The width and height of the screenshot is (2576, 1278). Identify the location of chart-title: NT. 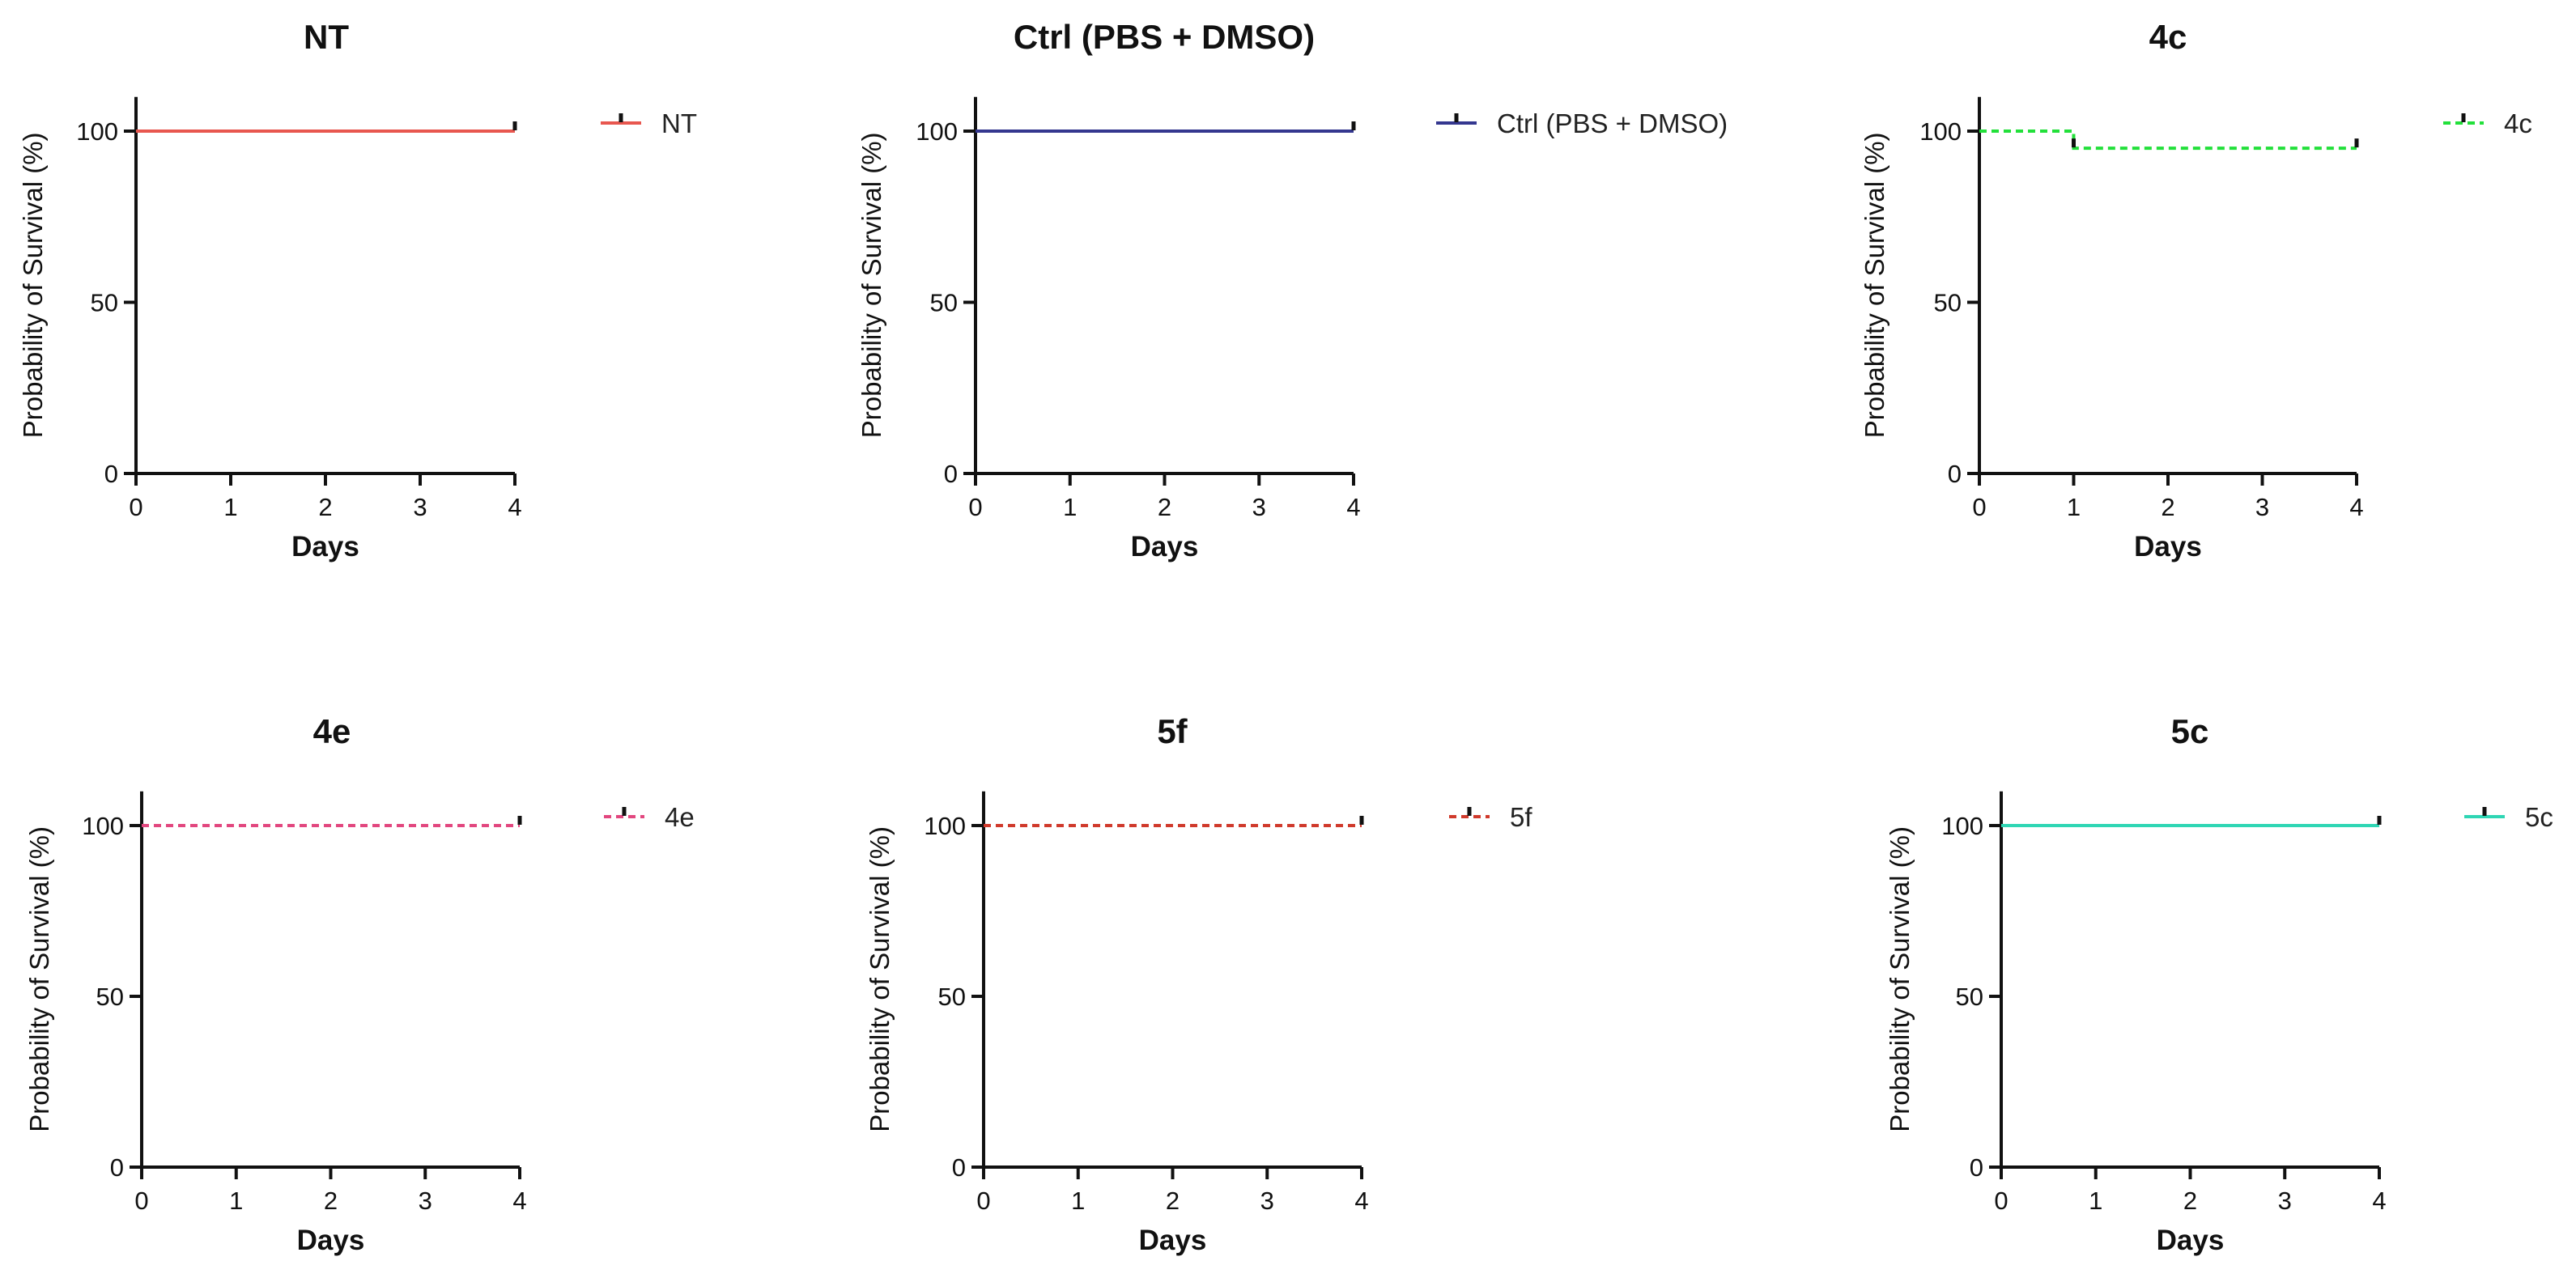
(326, 37).